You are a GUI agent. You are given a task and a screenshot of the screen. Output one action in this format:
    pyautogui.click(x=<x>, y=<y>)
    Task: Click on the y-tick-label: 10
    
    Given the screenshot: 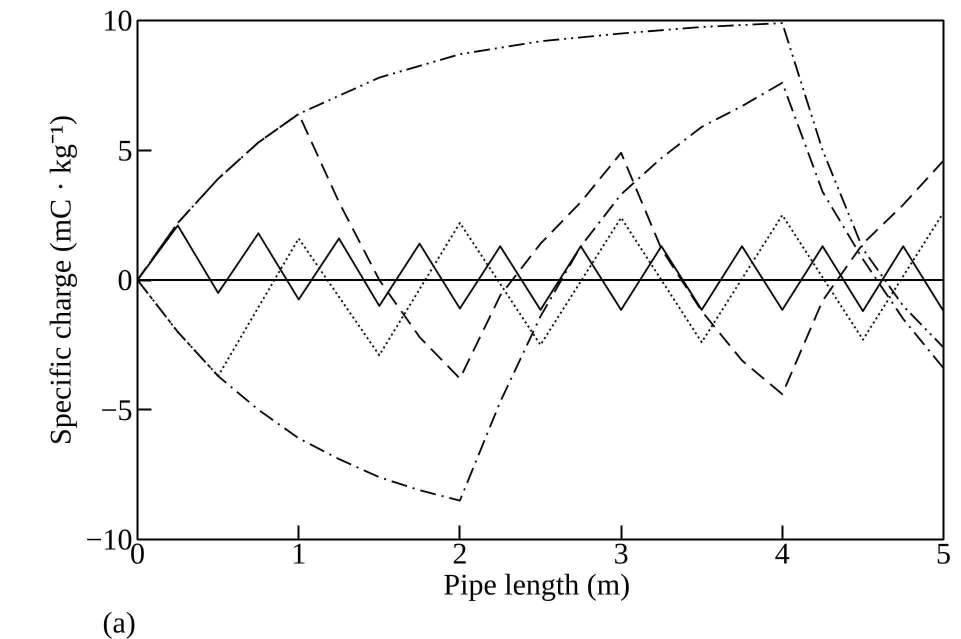 What is the action you would take?
    pyautogui.click(x=117, y=21)
    